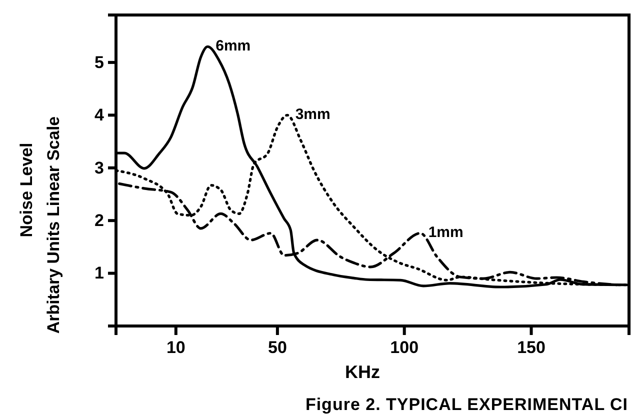 The width and height of the screenshot is (631, 418). Describe the element at coordinates (404, 348) in the screenshot. I see `x-tick-label: 100` at that location.